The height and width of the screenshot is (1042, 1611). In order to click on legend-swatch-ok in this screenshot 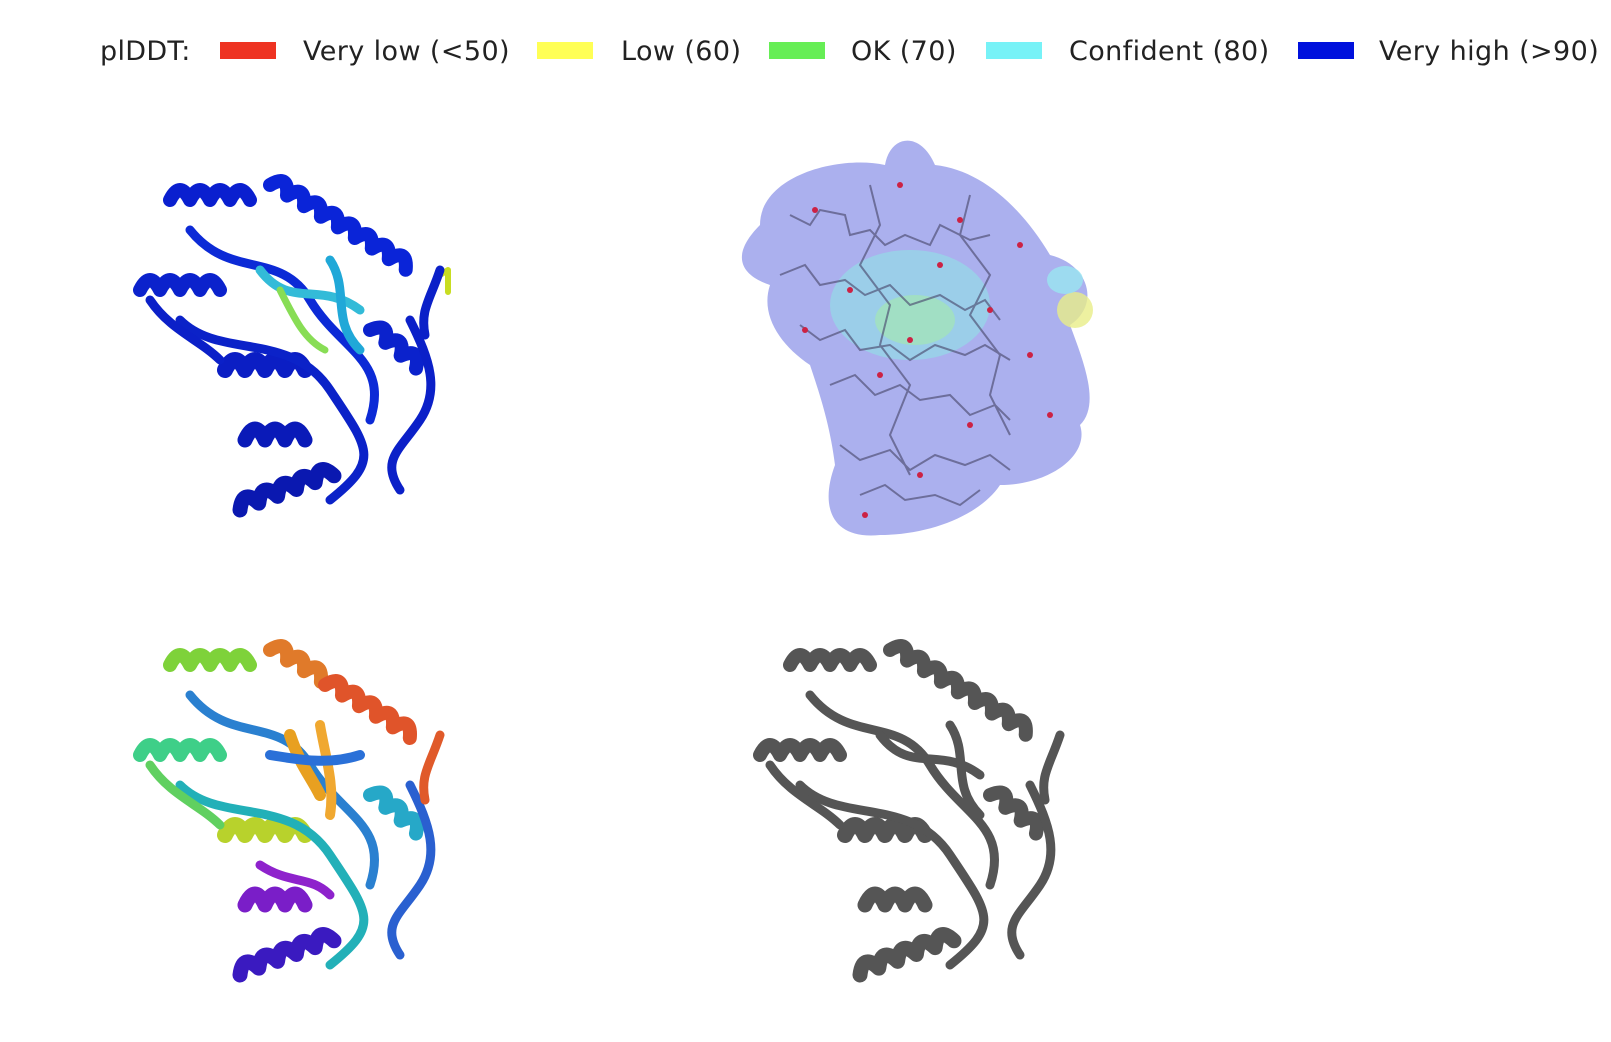, I will do `click(797, 50)`.